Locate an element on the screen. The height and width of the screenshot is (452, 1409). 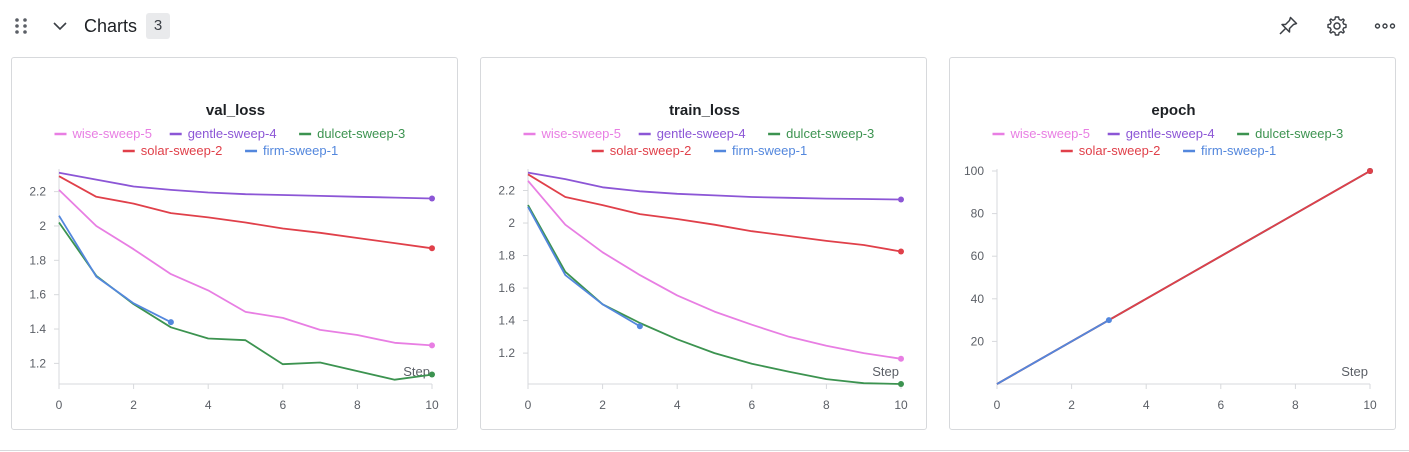
section-title: Charts is located at coordinates (111, 26).